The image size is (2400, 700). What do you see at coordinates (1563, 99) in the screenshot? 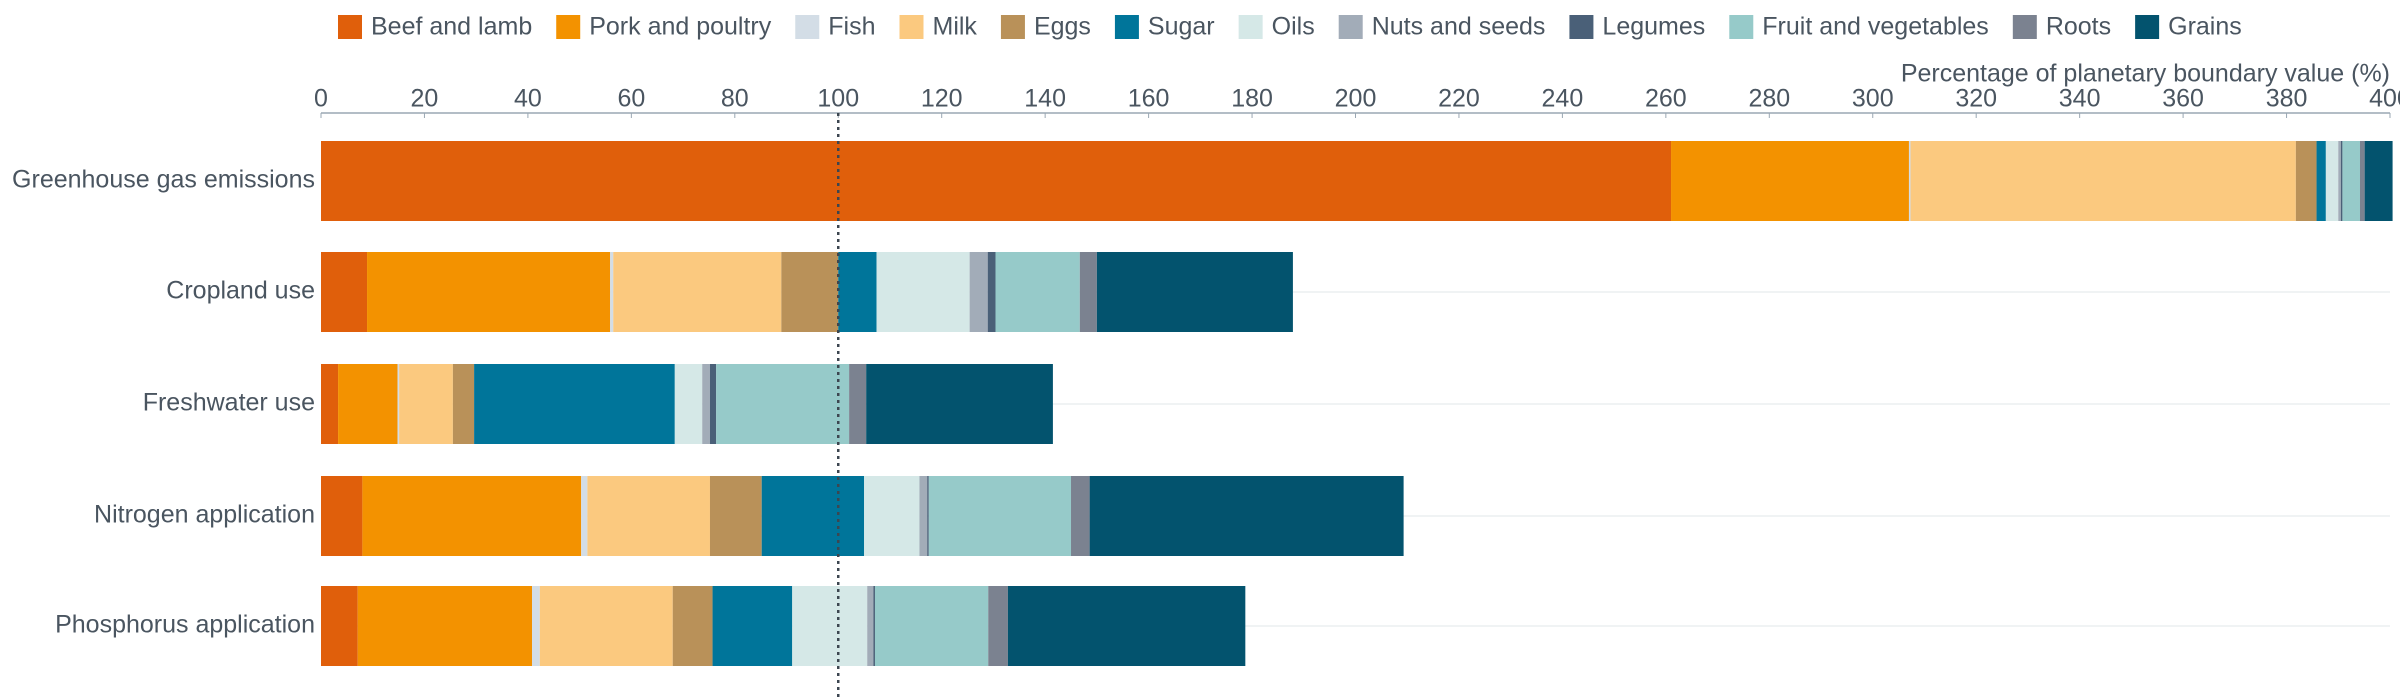
I see `x-tick-label: 240` at bounding box center [1563, 99].